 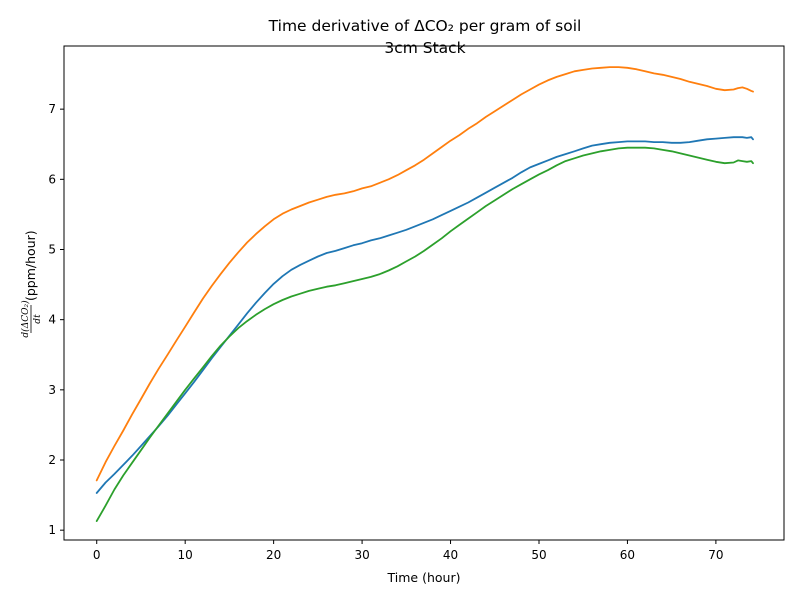 What do you see at coordinates (38, 319) in the screenshot?
I see `y-axis-label-denominator: dt` at bounding box center [38, 319].